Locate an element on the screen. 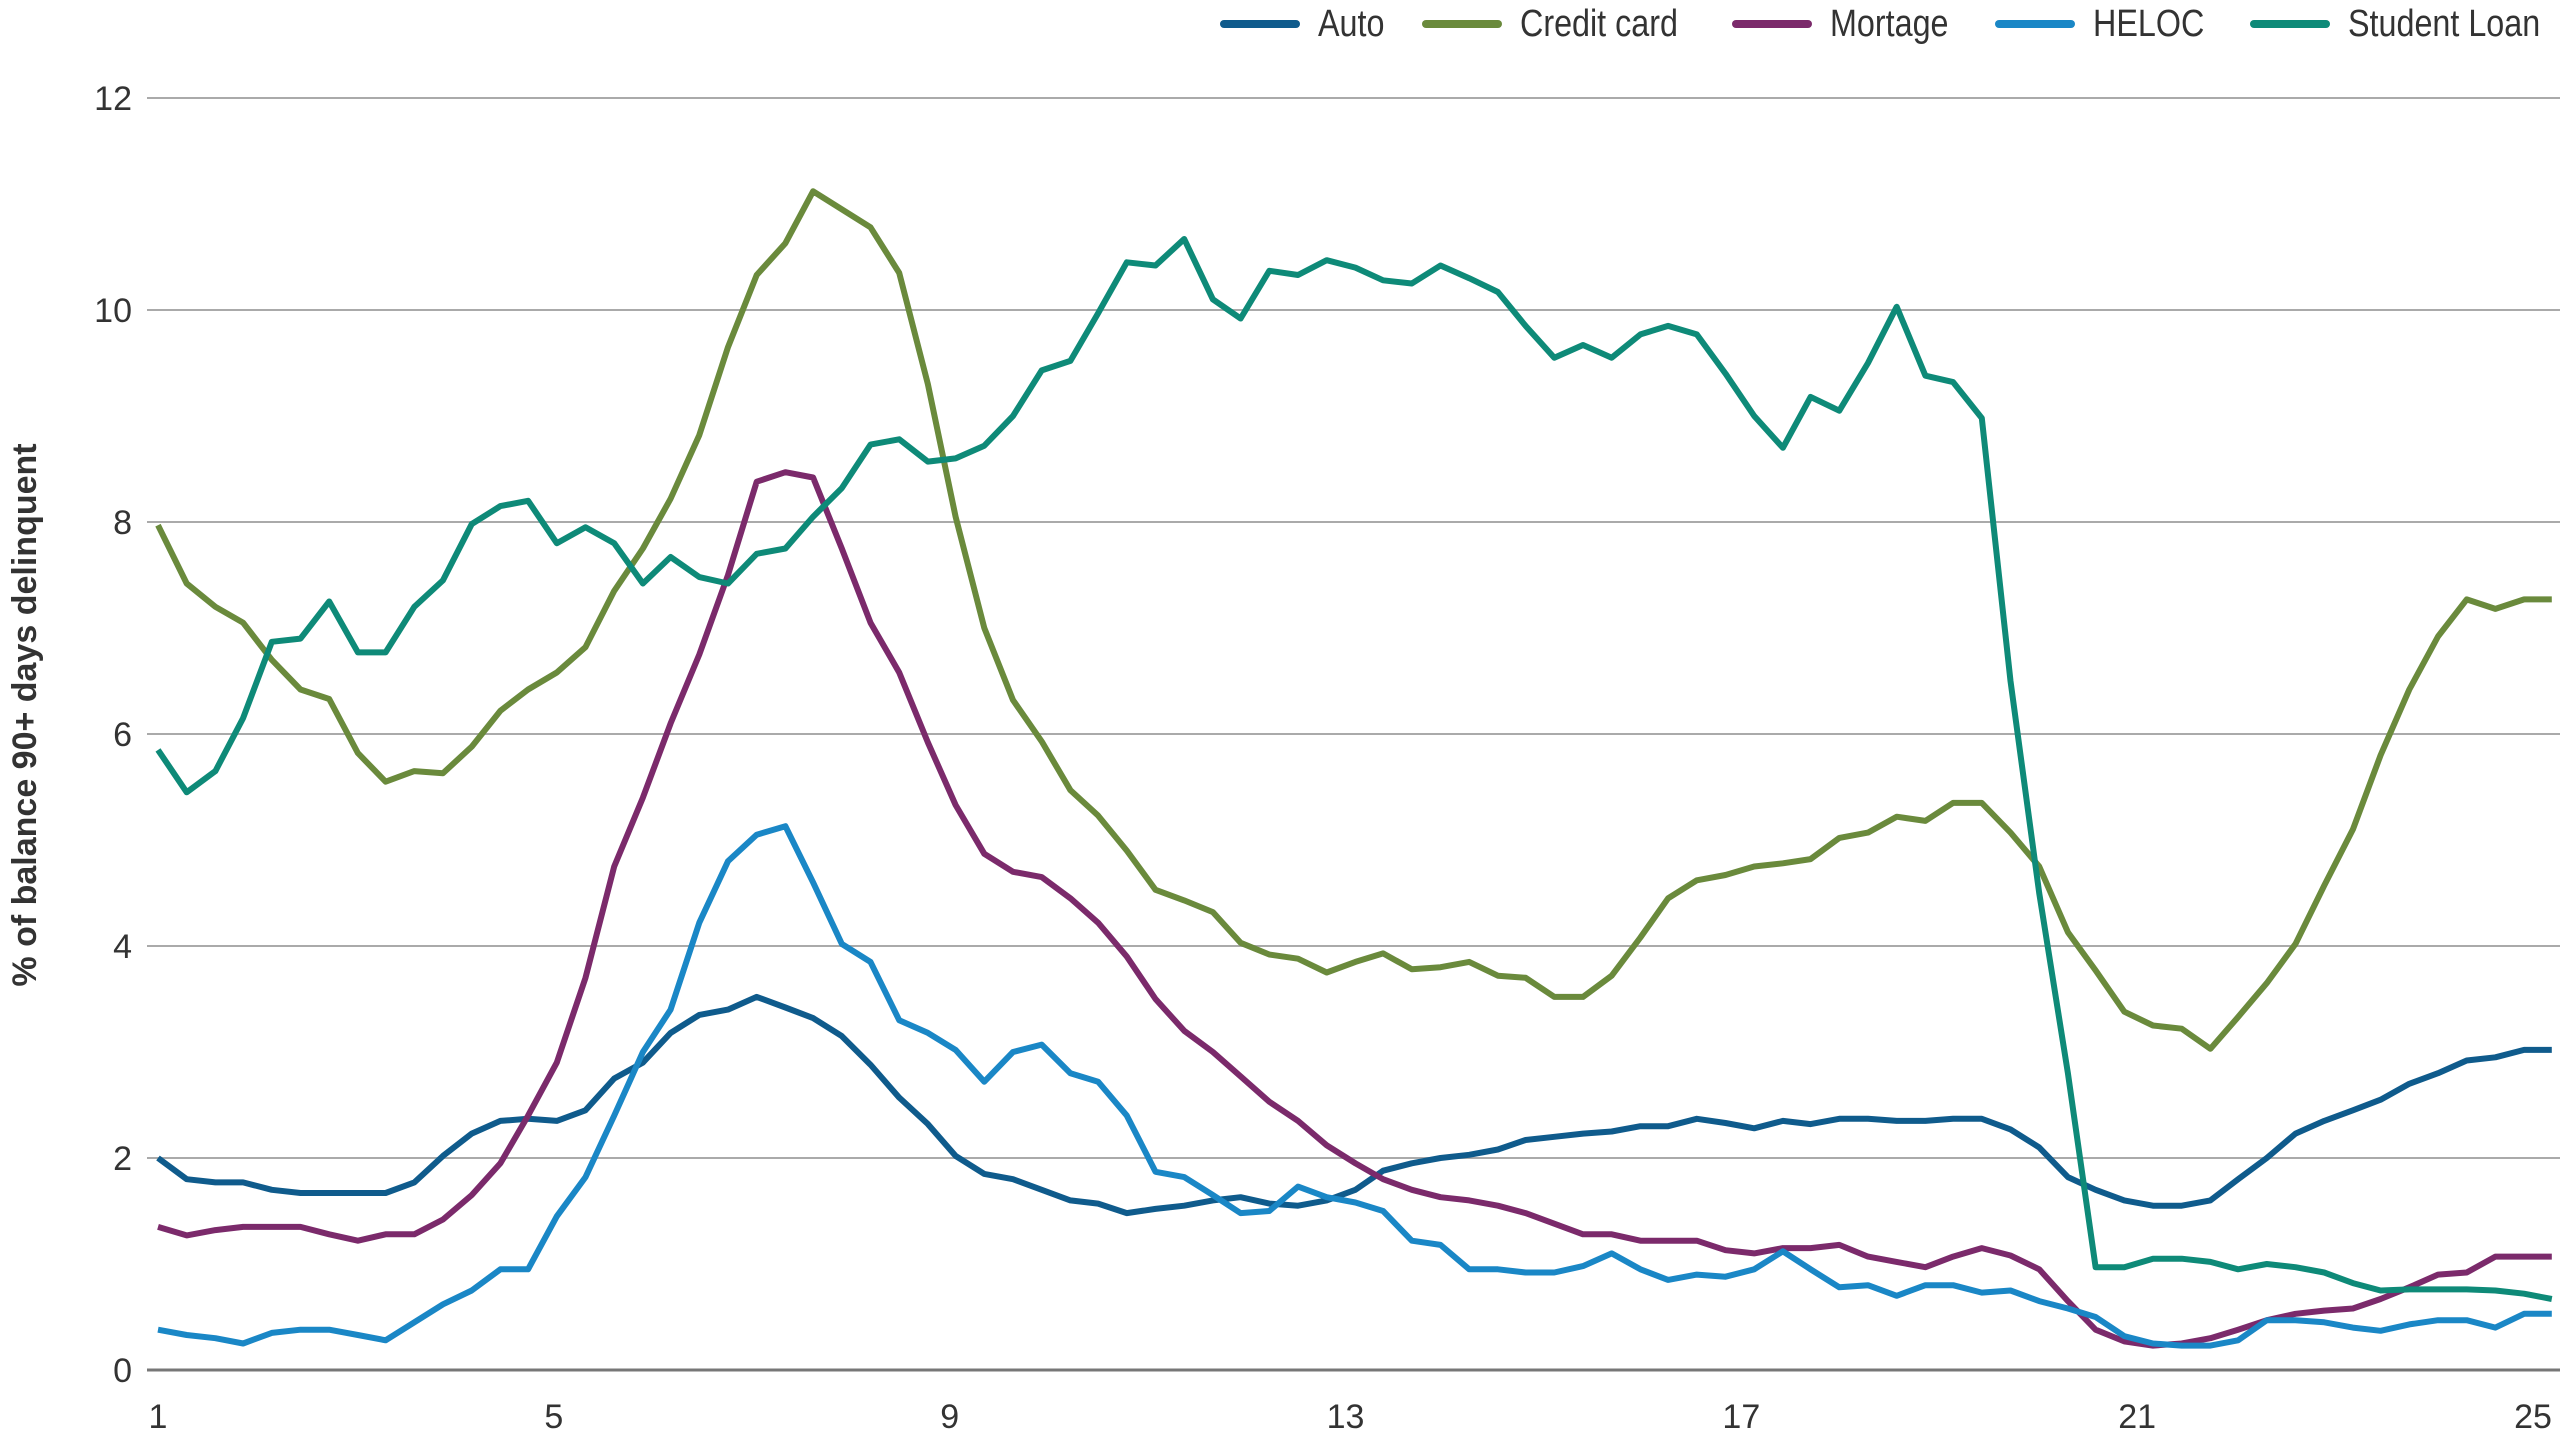 The image size is (2560, 1440). y-tick-label: 10 is located at coordinates (113, 311).